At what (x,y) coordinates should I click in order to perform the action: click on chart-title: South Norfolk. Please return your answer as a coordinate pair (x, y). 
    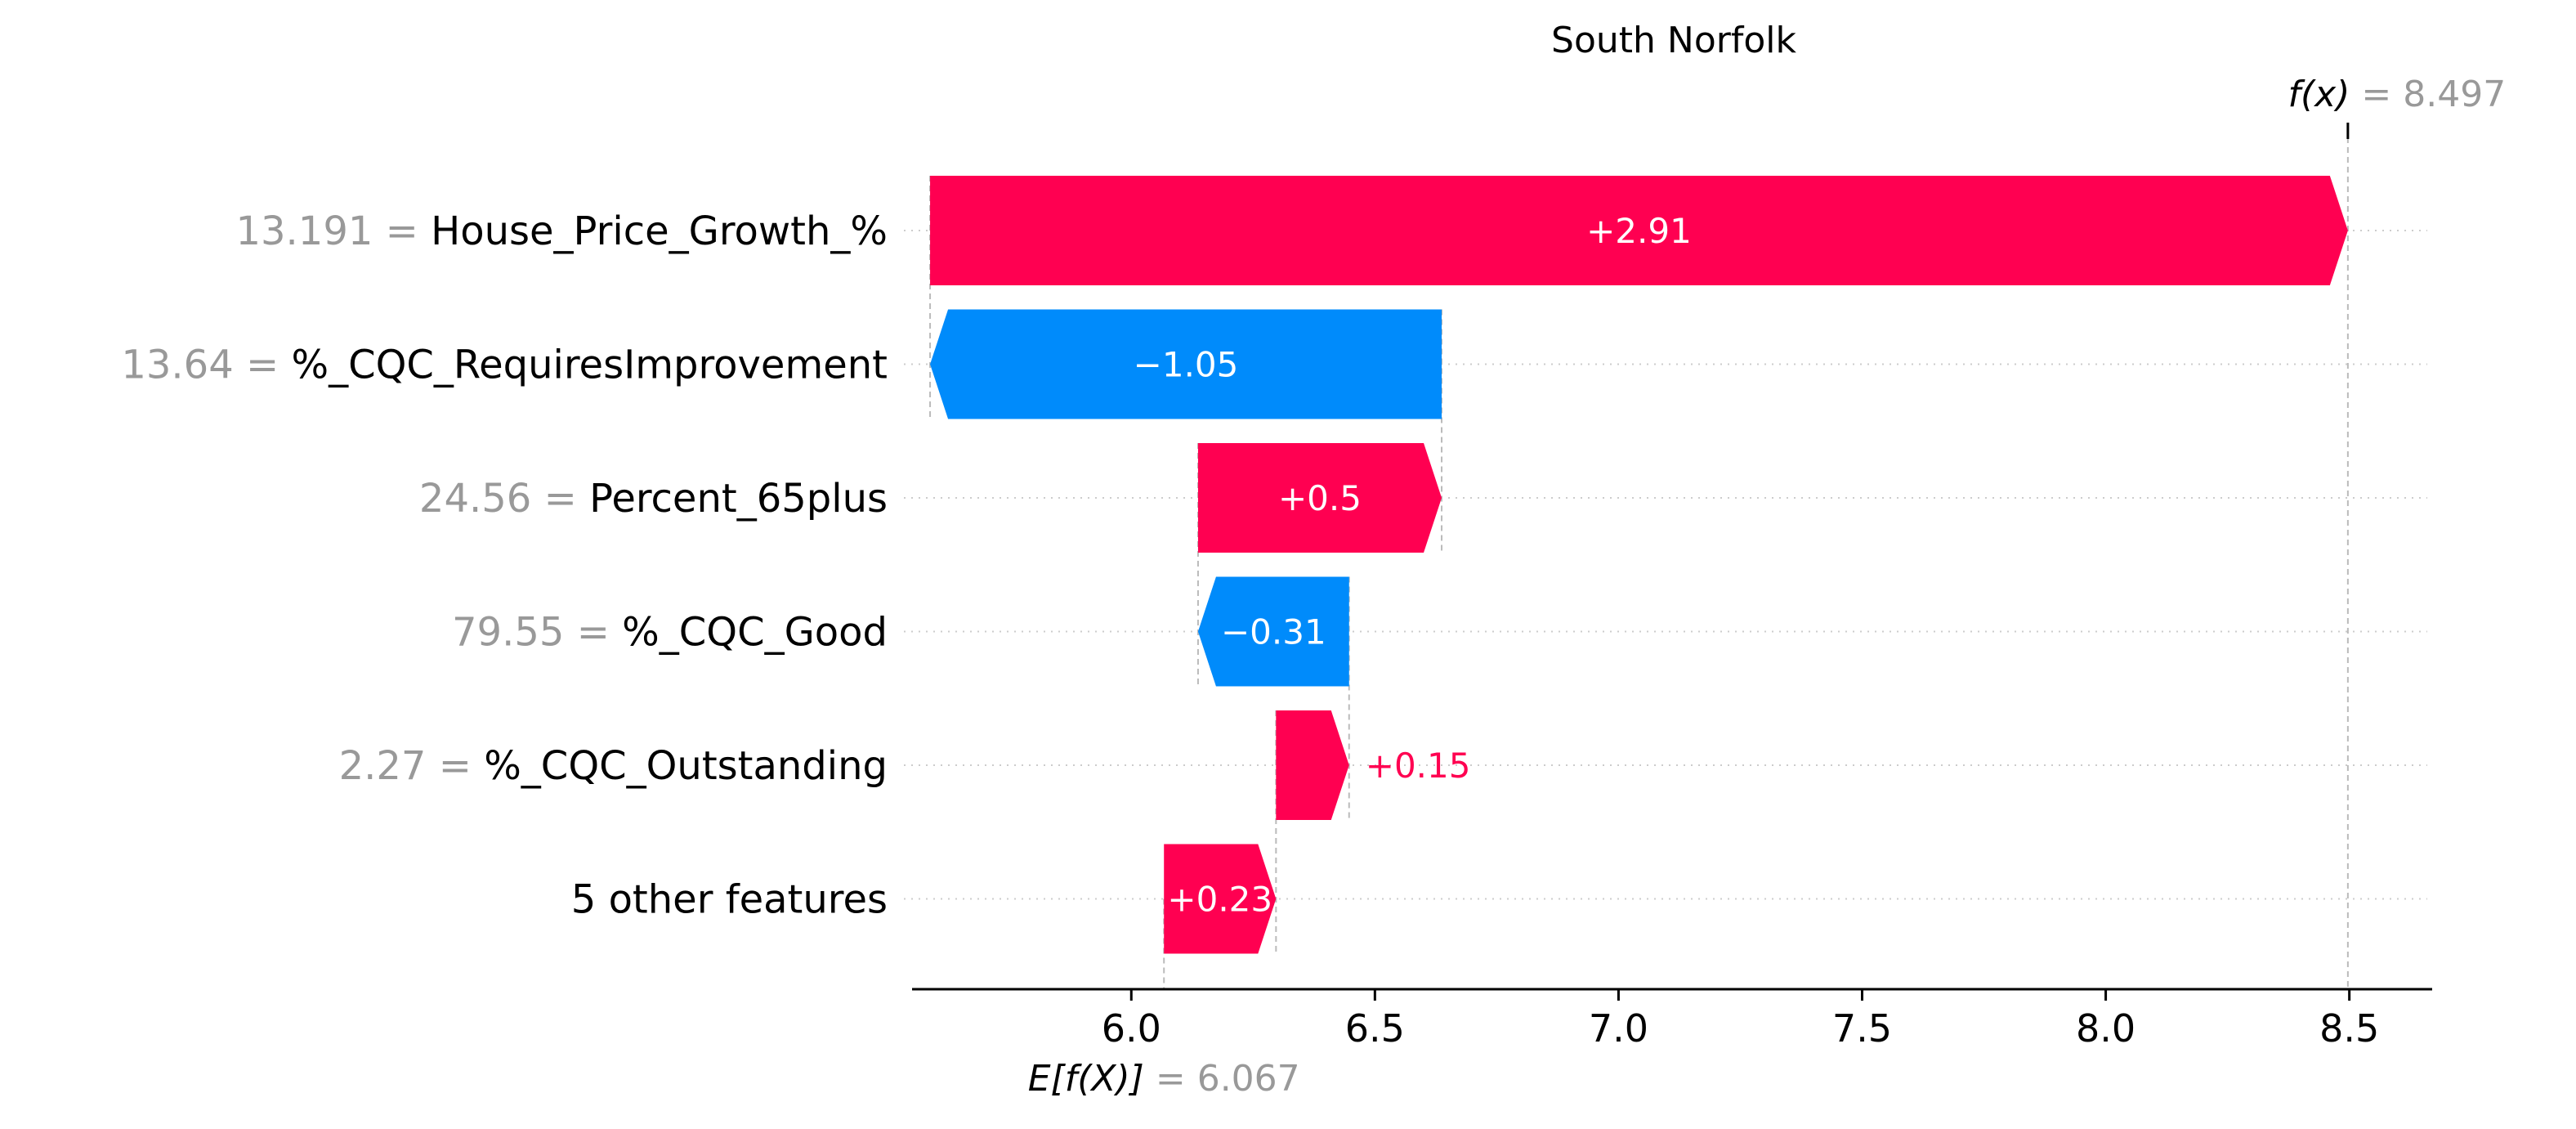
    Looking at the image, I should click on (1673, 41).